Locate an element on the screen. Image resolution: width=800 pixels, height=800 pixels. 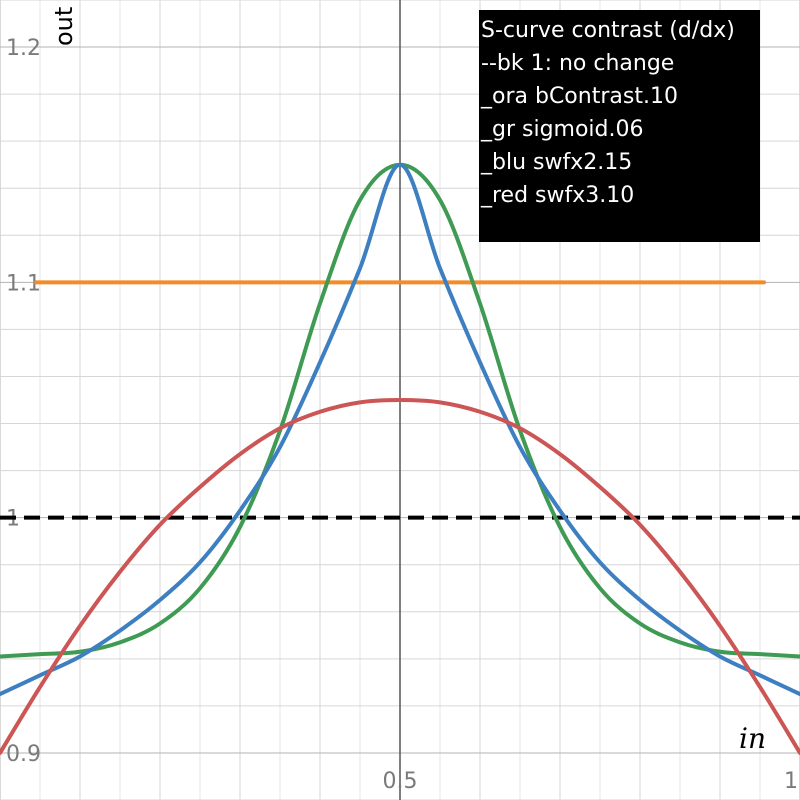
x-tick-label: 0.5 is located at coordinates (400, 781).